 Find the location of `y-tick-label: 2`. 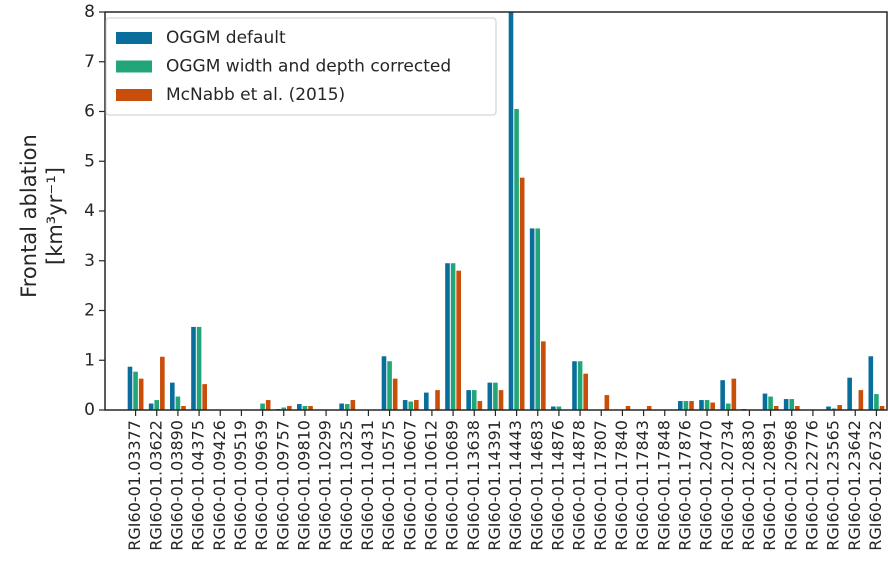

y-tick-label: 2 is located at coordinates (89, 311).